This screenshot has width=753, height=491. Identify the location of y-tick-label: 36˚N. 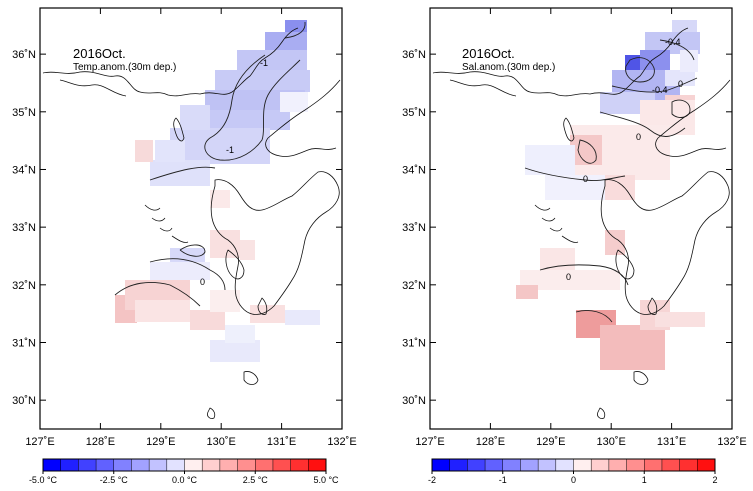
(24, 55).